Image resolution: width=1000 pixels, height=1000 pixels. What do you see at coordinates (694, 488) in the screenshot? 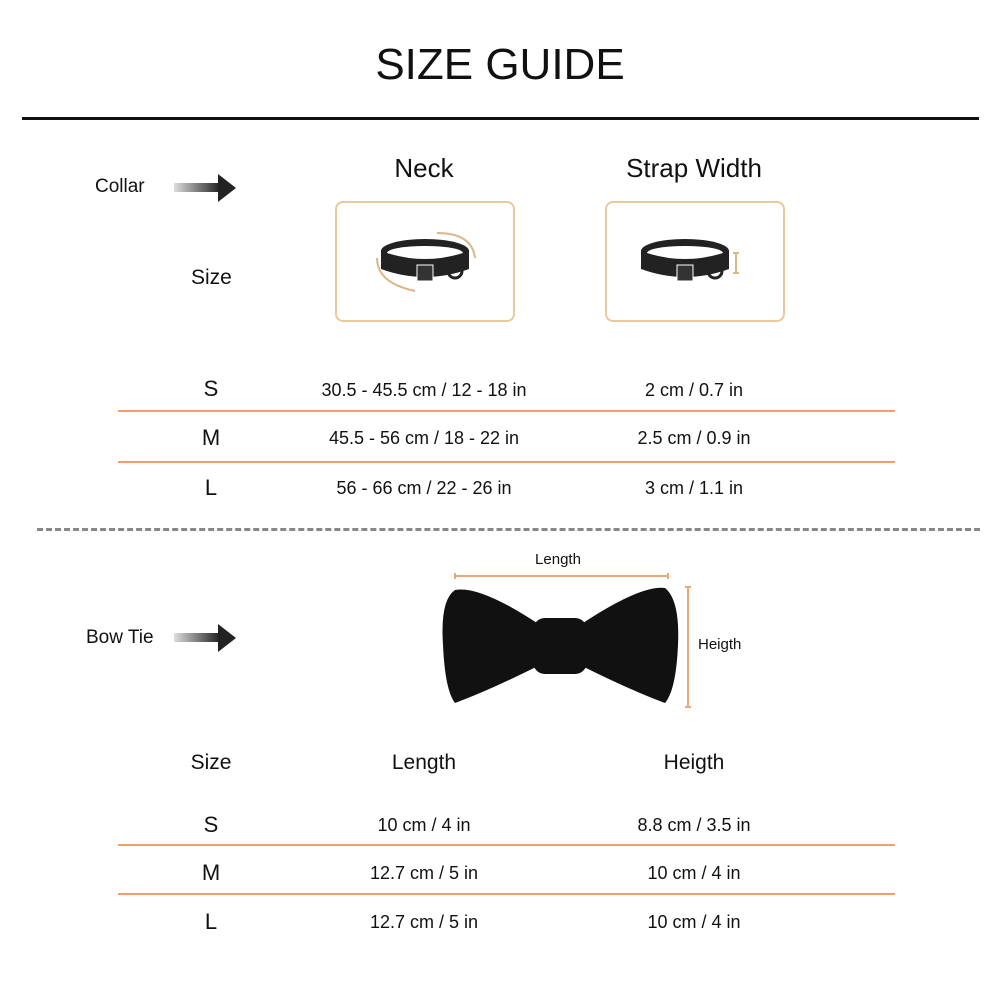
I see `collar-row-l-strap: 3 cm / 1.1 in` at bounding box center [694, 488].